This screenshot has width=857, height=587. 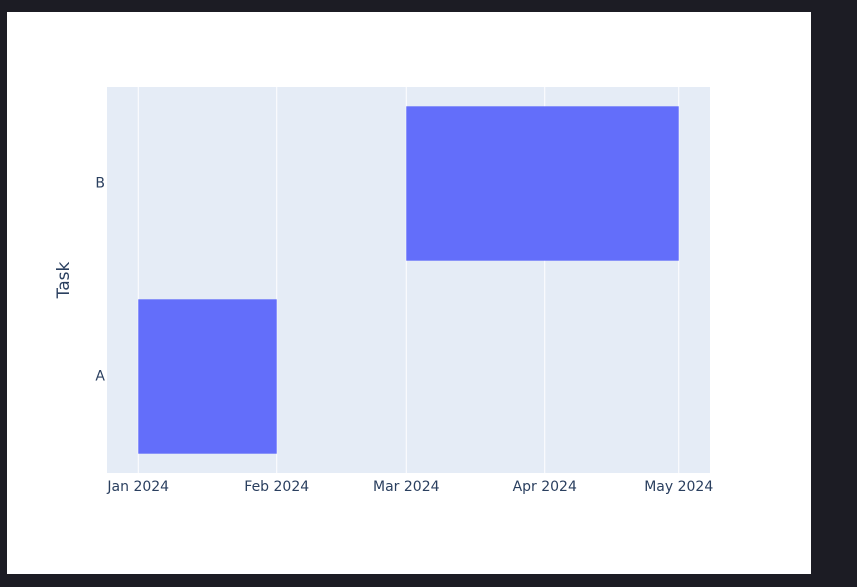 I want to click on y-tick-label: B, so click(x=100, y=184).